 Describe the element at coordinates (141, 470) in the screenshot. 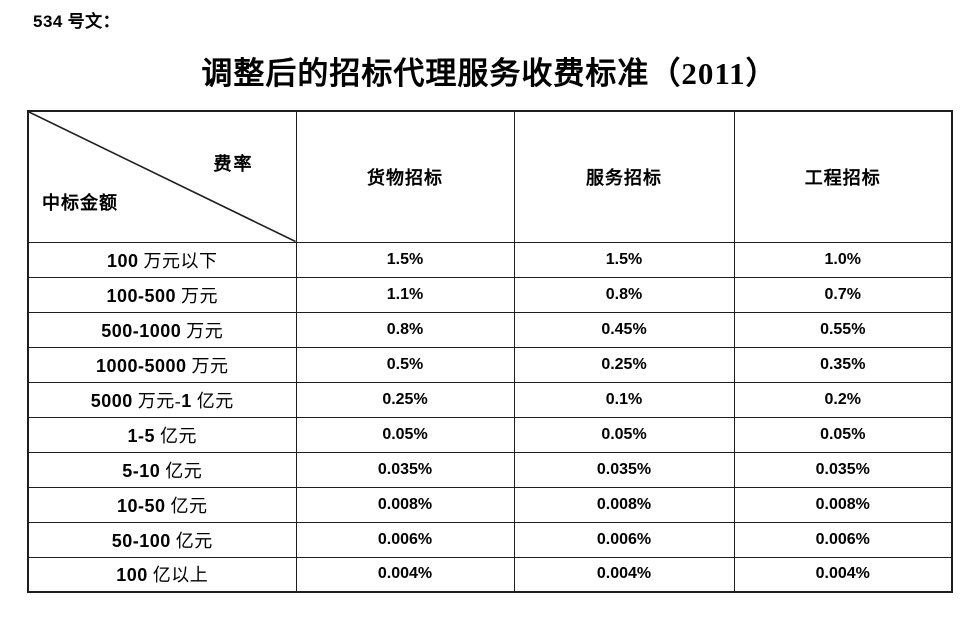

I see `label-number: 5-10` at that location.